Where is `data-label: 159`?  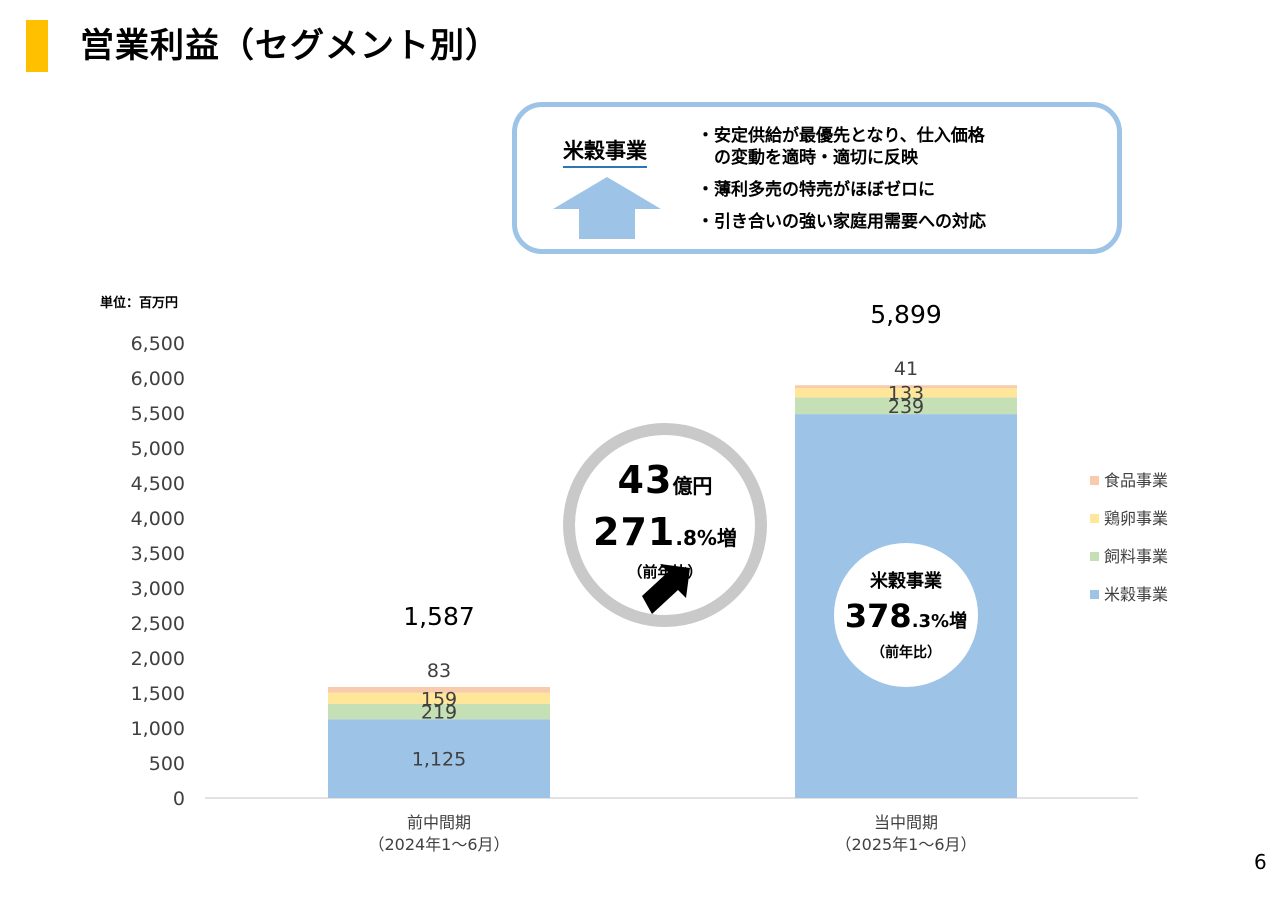 data-label: 159 is located at coordinates (439, 699).